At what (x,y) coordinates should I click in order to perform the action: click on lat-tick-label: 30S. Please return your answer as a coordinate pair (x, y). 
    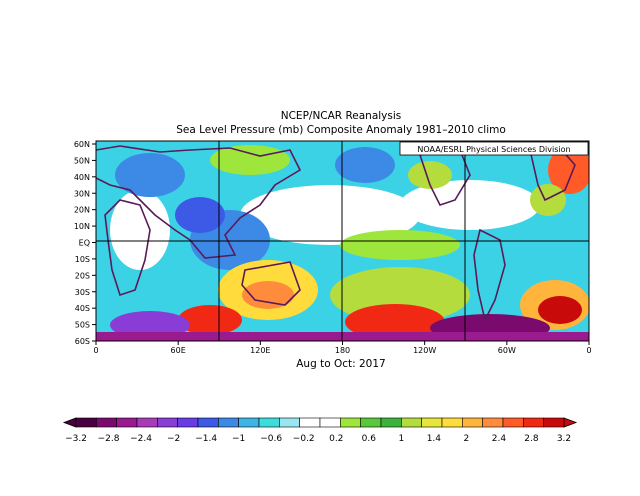
    Looking at the image, I should click on (82, 292).